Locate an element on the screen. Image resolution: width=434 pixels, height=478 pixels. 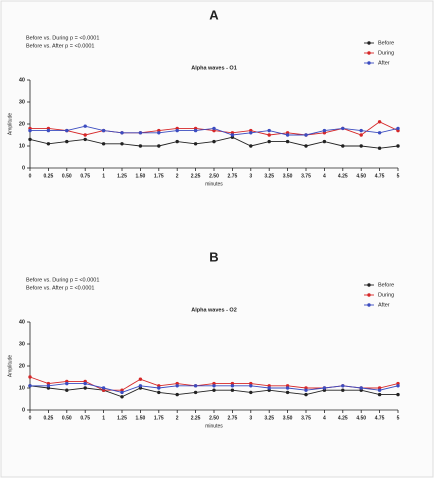
x-tick-label: 2.50 is located at coordinates (214, 418).